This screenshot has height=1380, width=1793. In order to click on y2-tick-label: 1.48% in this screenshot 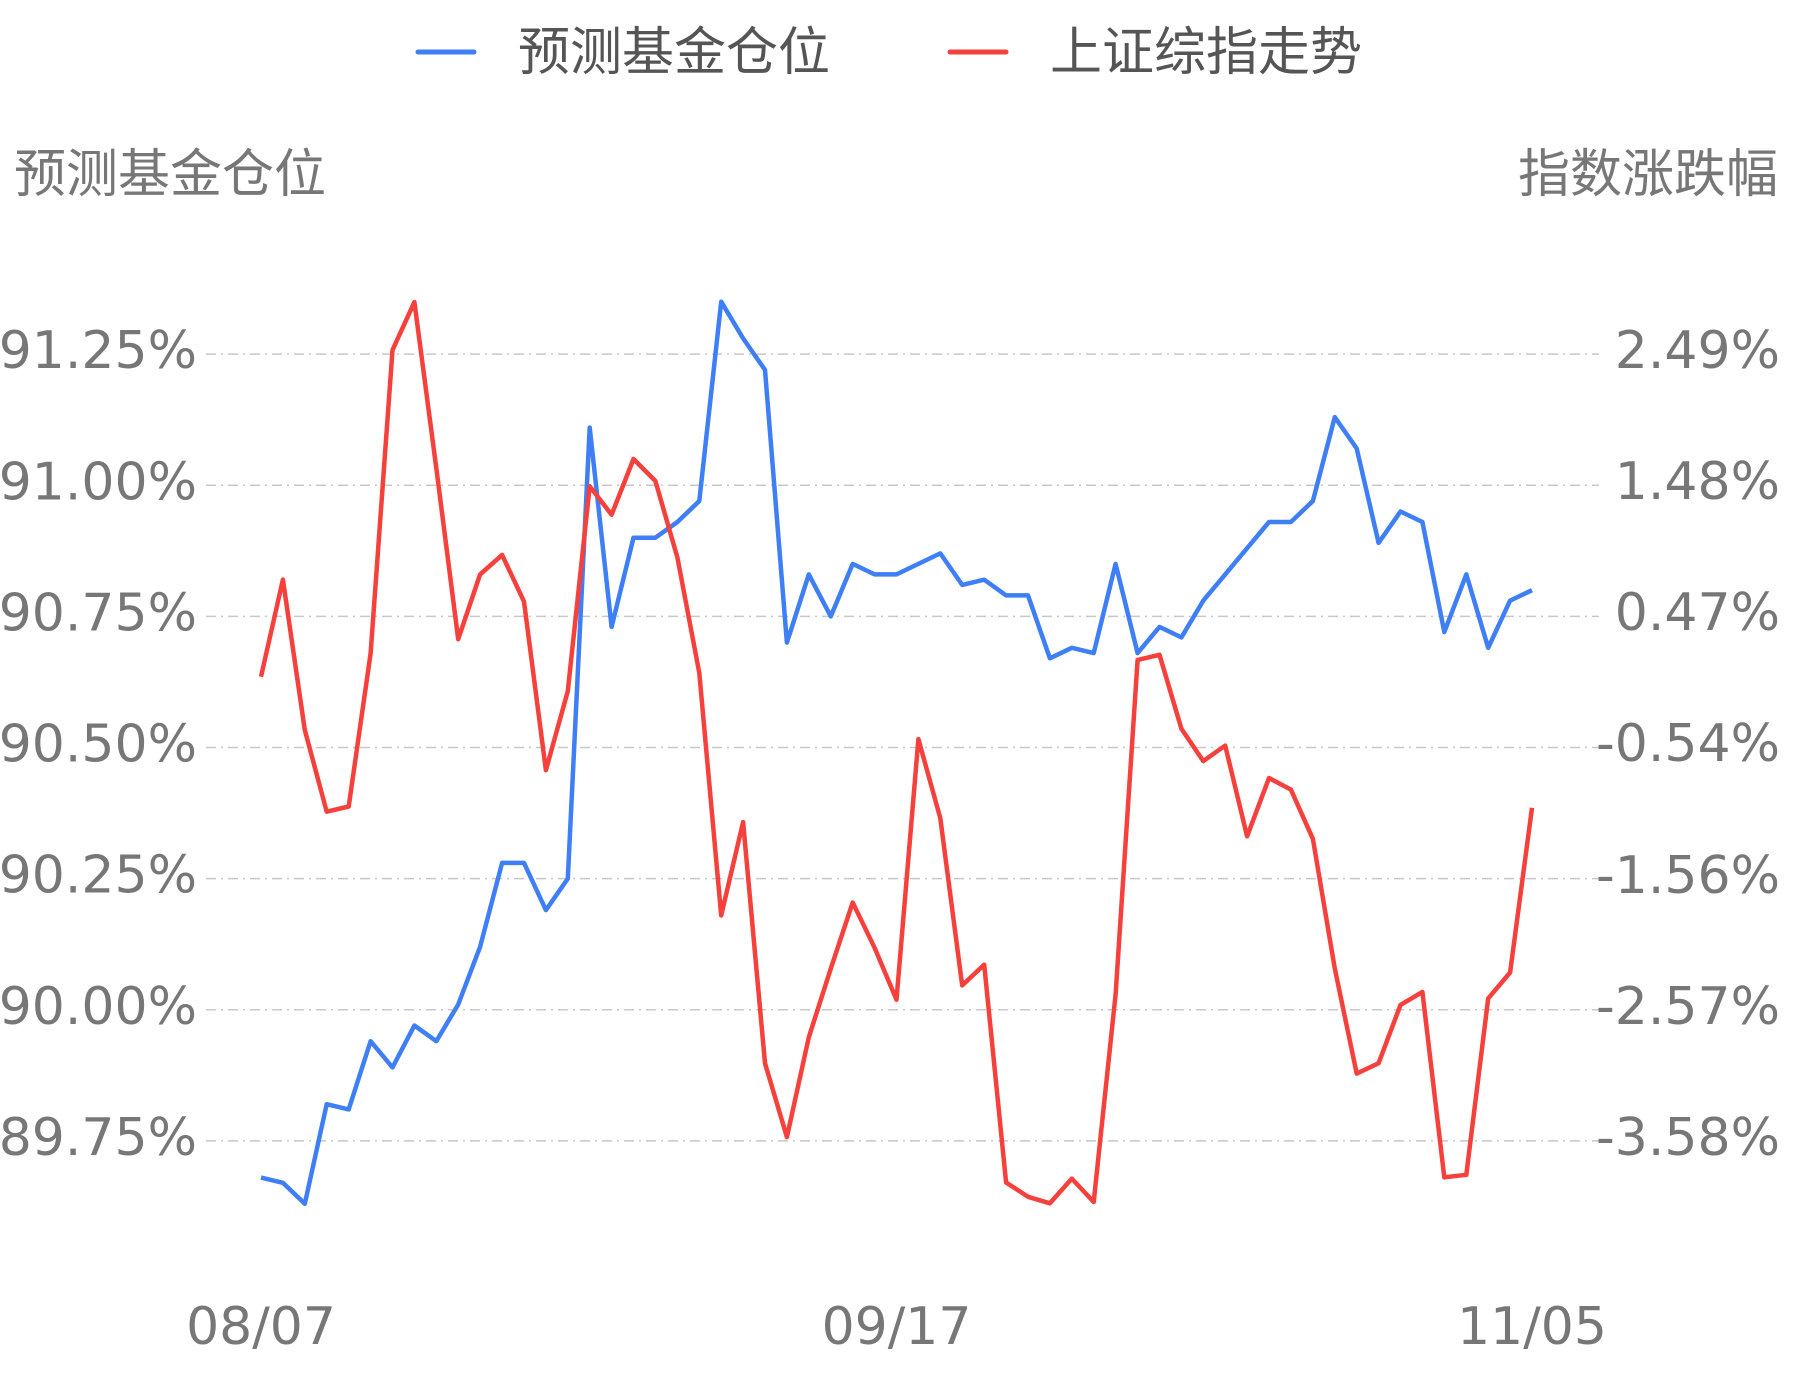, I will do `click(1697, 482)`.